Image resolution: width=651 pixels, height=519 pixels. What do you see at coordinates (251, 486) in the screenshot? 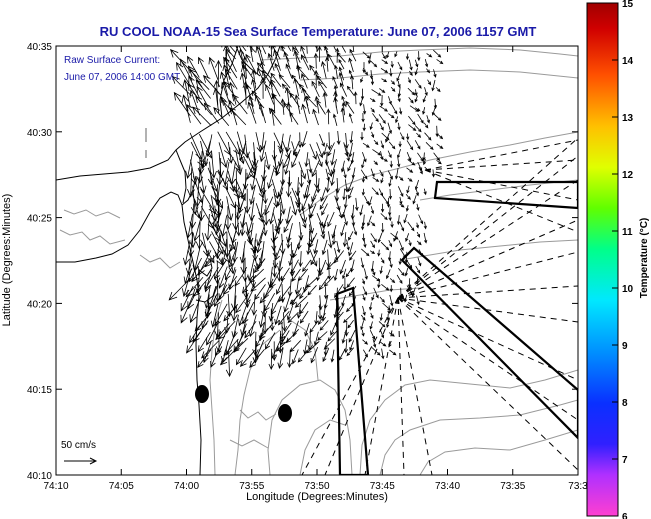
I see `x-tick-label: 73:55` at bounding box center [251, 486].